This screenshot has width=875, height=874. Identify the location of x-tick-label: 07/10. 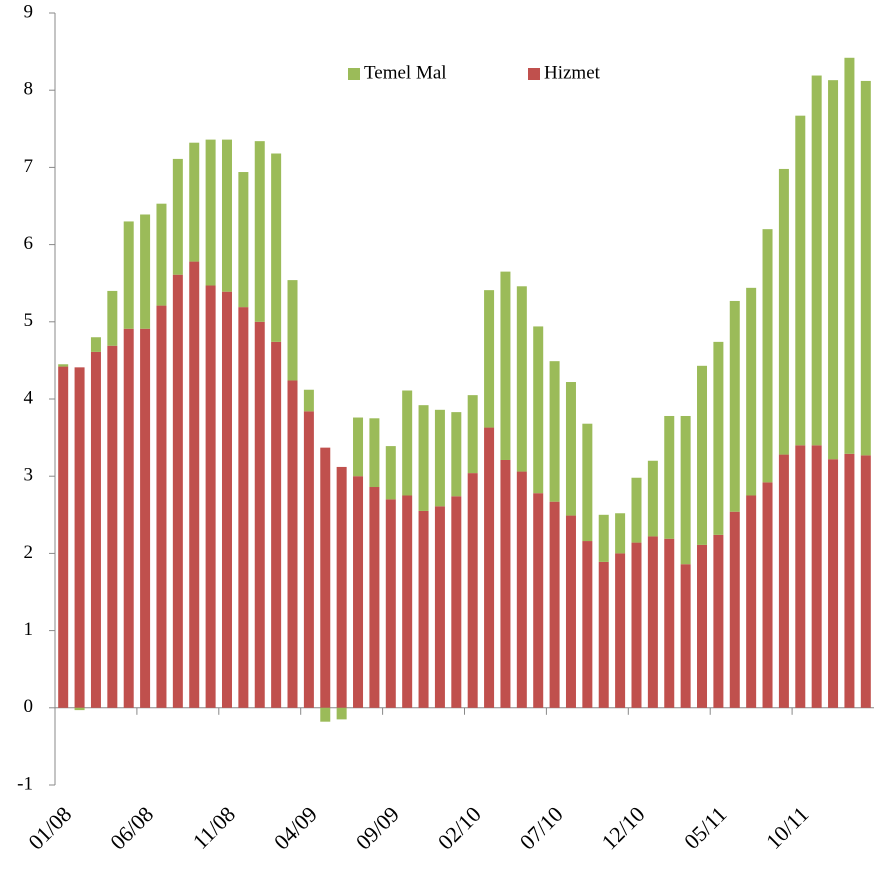
(541, 827).